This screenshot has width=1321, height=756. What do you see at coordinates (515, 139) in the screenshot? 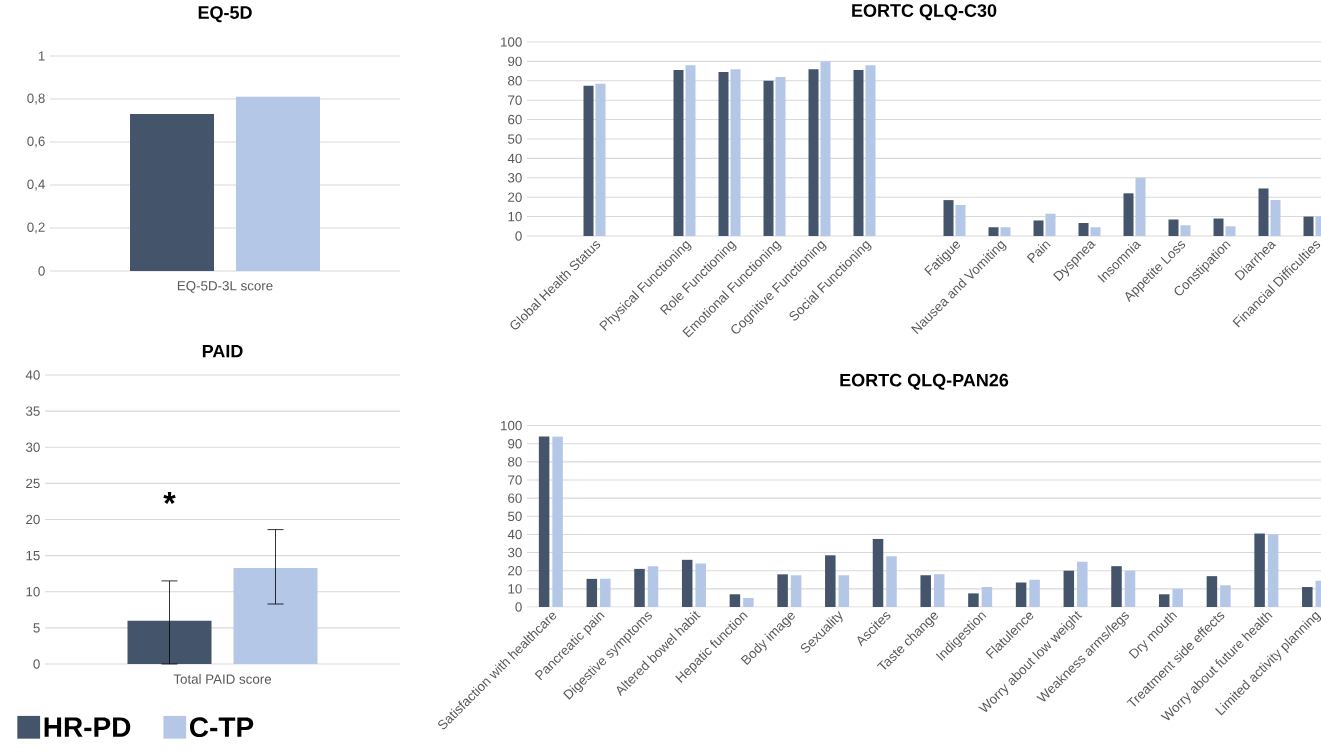
I see `y-tick-label: 50` at bounding box center [515, 139].